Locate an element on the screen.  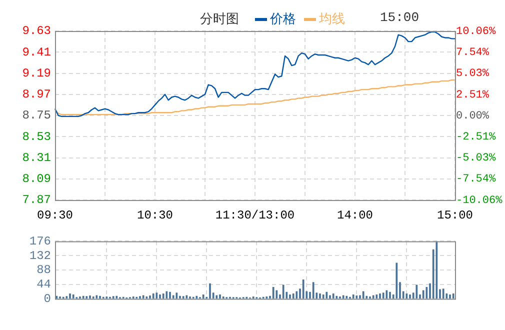
text: 15:00 is located at coordinates (400, 17).